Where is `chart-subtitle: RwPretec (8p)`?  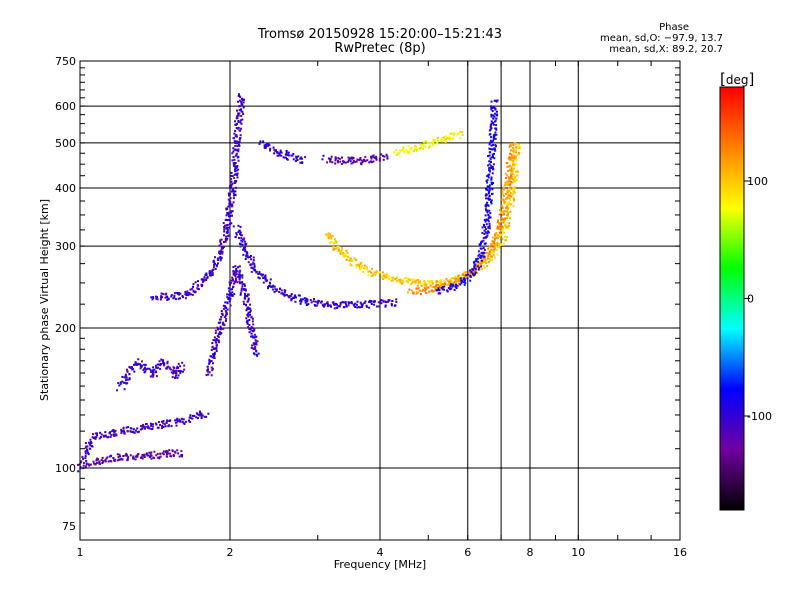 chart-subtitle: RwPretec (8p) is located at coordinates (380, 48).